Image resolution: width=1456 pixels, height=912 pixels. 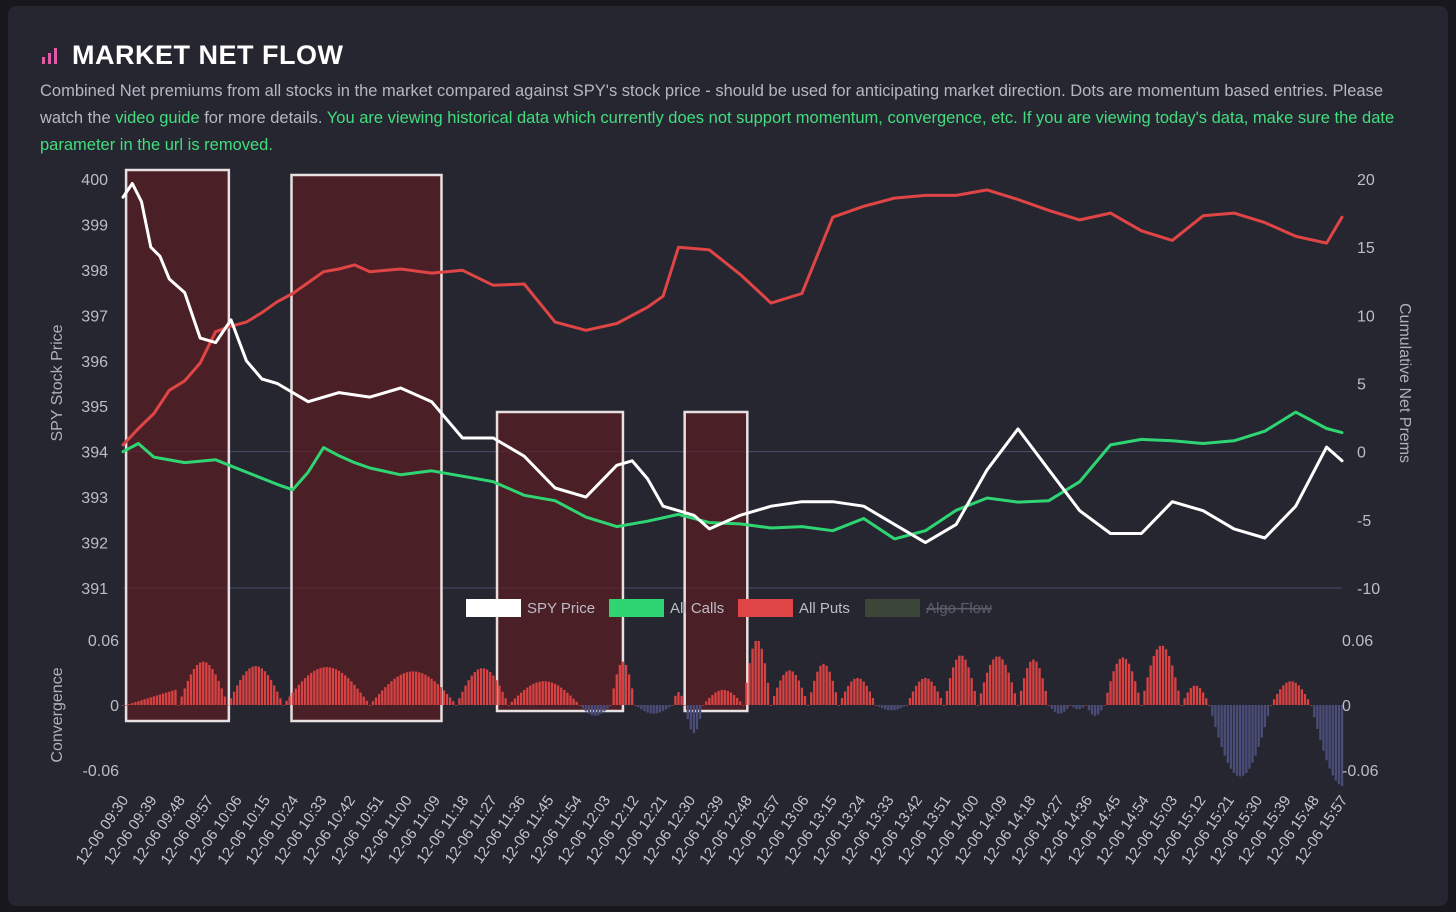 What do you see at coordinates (94, 589) in the screenshot?
I see `left-y-tick: 391` at bounding box center [94, 589].